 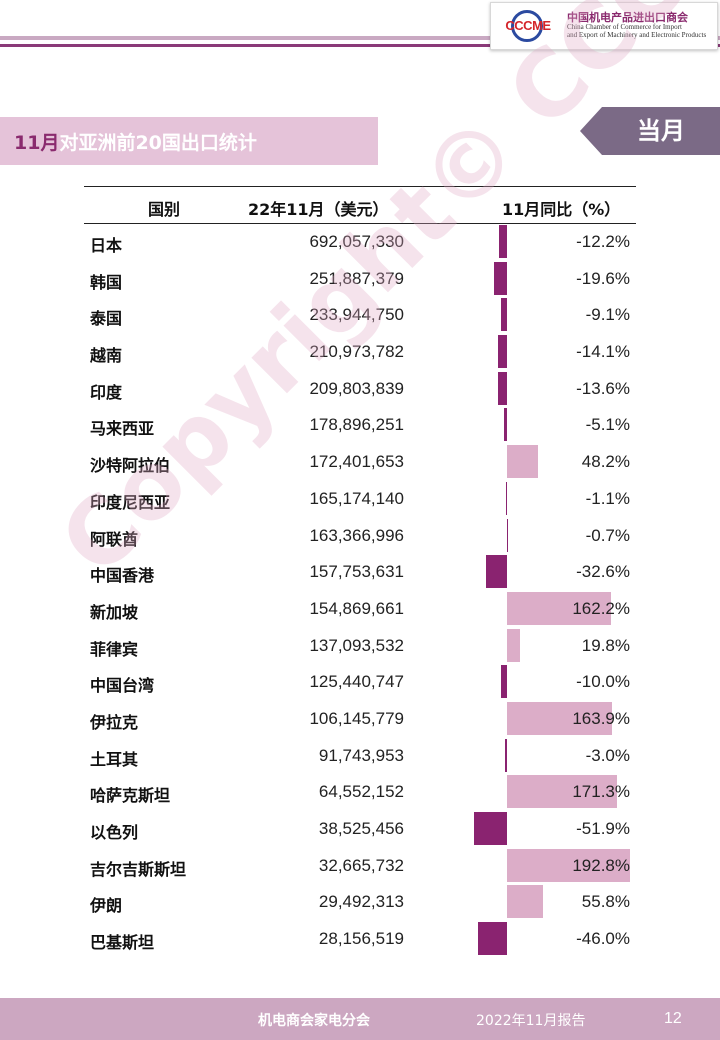 What do you see at coordinates (122, 576) in the screenshot?
I see `country-name: 中国香港` at bounding box center [122, 576].